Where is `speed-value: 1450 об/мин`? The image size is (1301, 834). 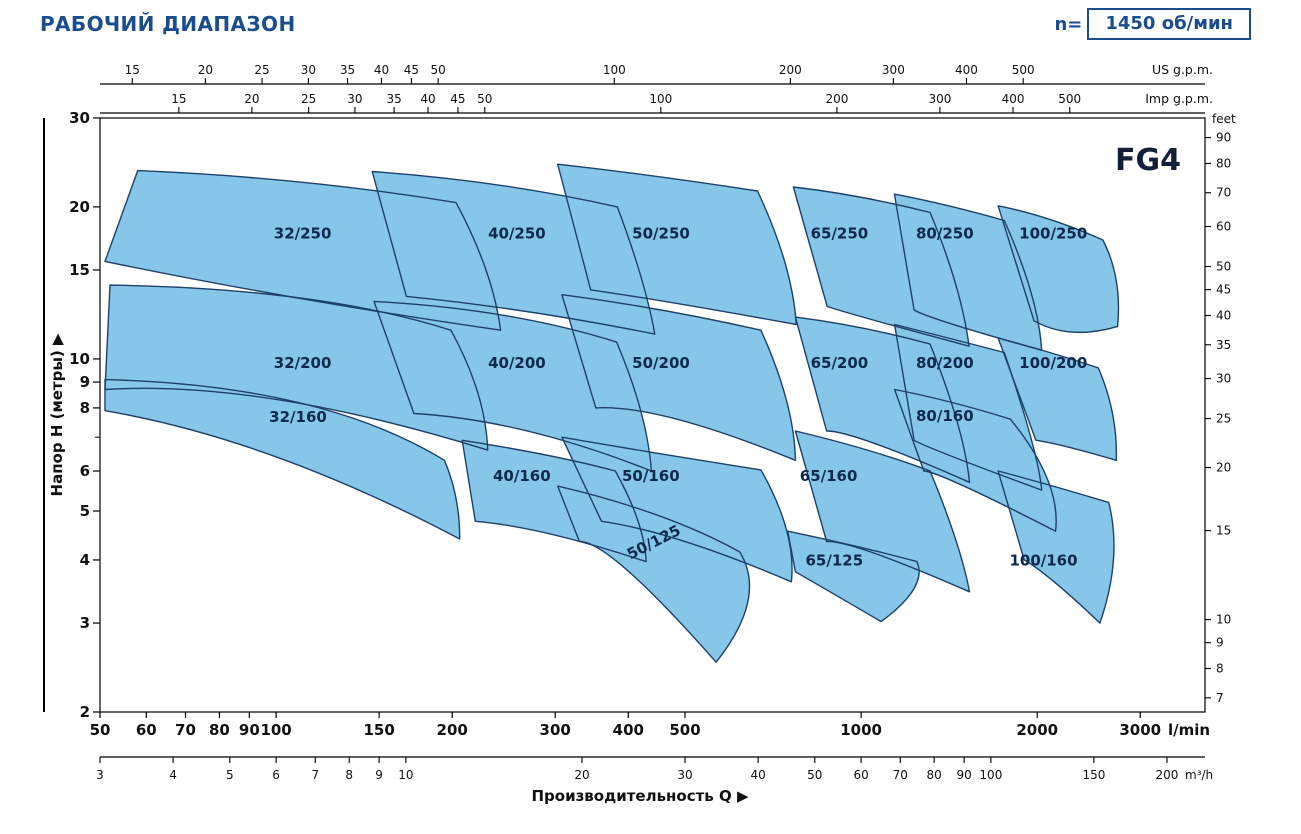
speed-value: 1450 об/мин is located at coordinates (1169, 23).